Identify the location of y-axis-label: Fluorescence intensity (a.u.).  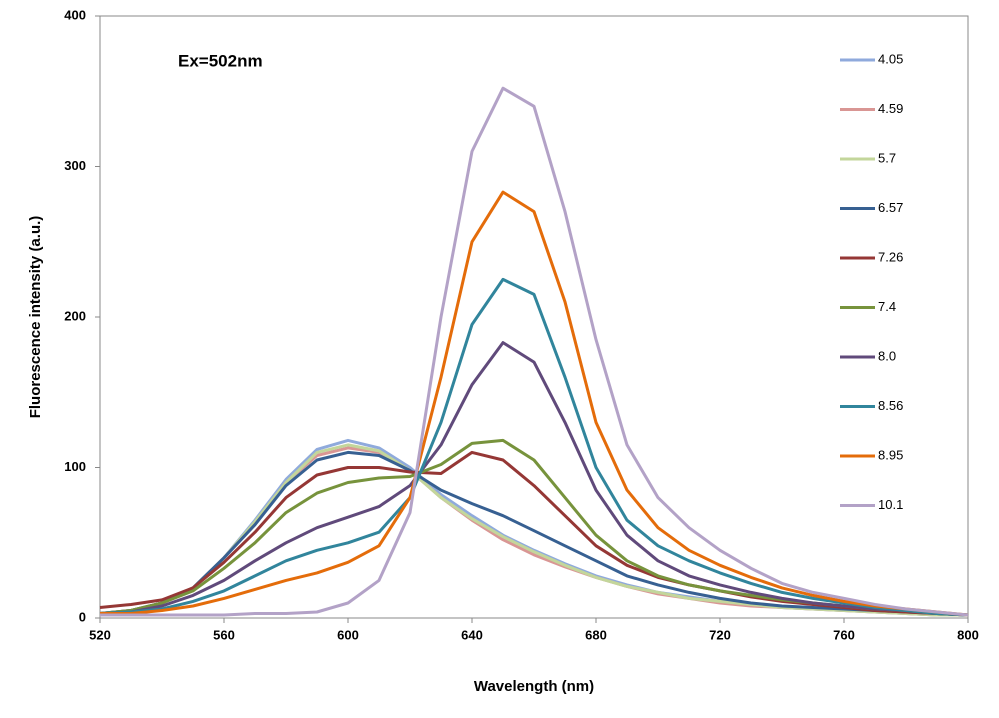
(35, 317).